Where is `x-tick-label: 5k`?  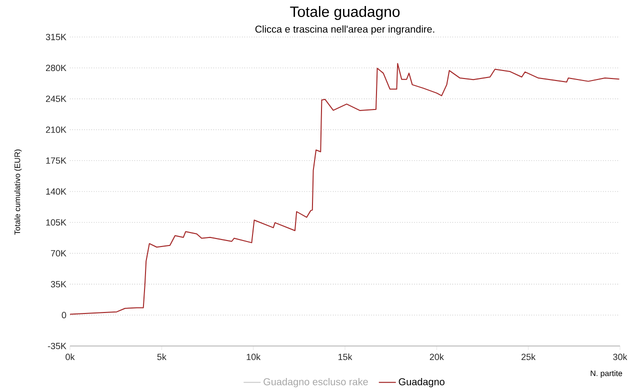 x-tick-label: 5k is located at coordinates (161, 357).